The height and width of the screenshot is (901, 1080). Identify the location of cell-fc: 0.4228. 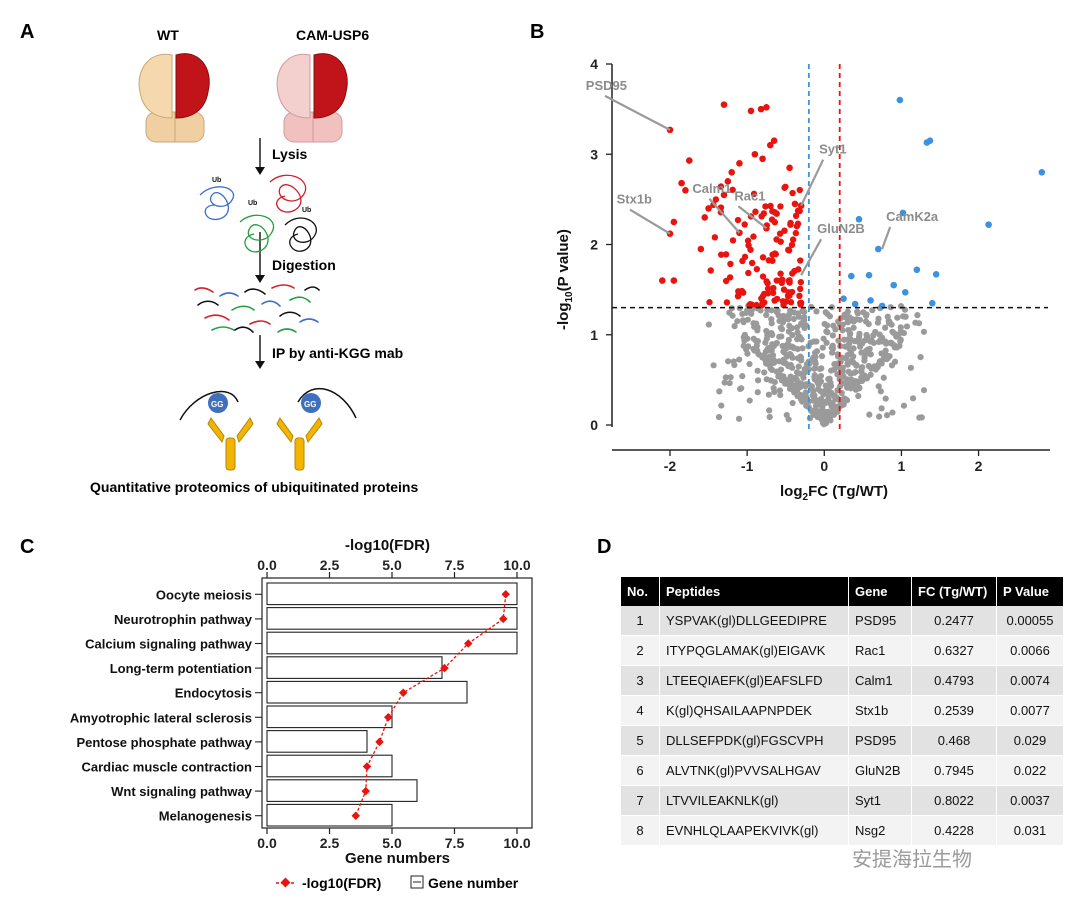
(954, 830).